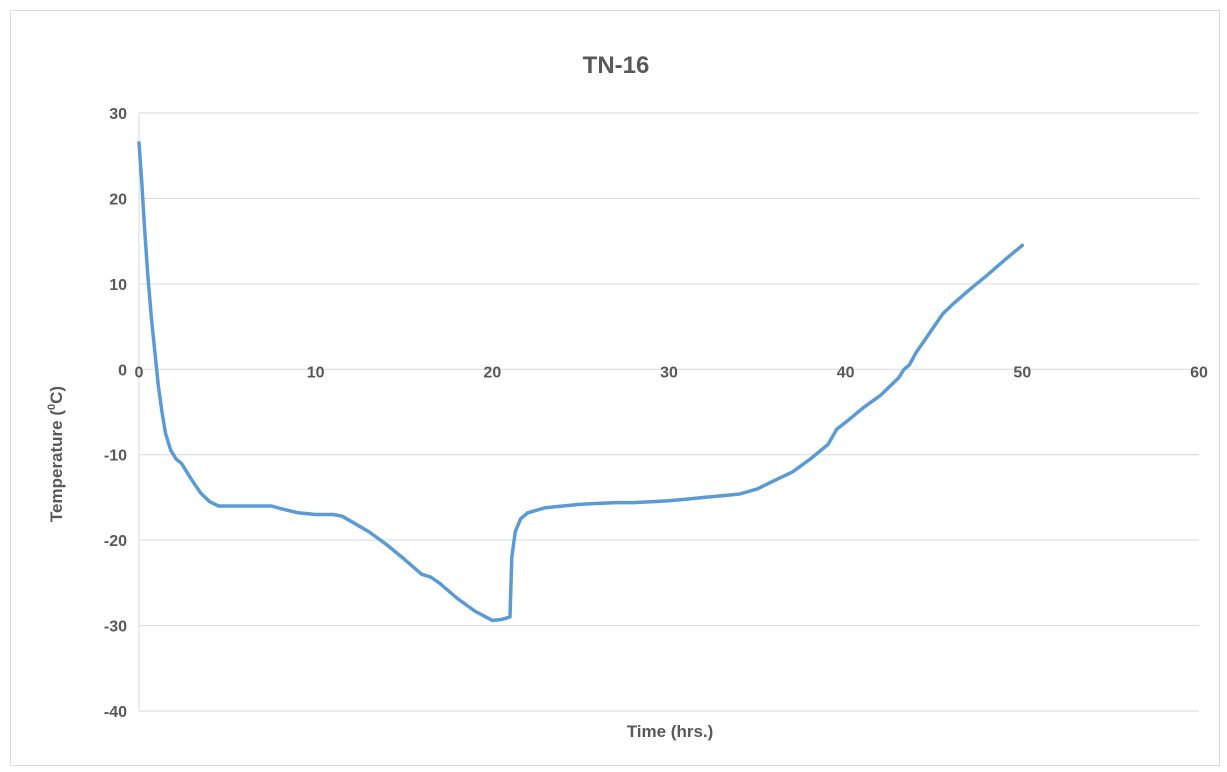  What do you see at coordinates (118, 285) in the screenshot?
I see `y-tick-label: 10` at bounding box center [118, 285].